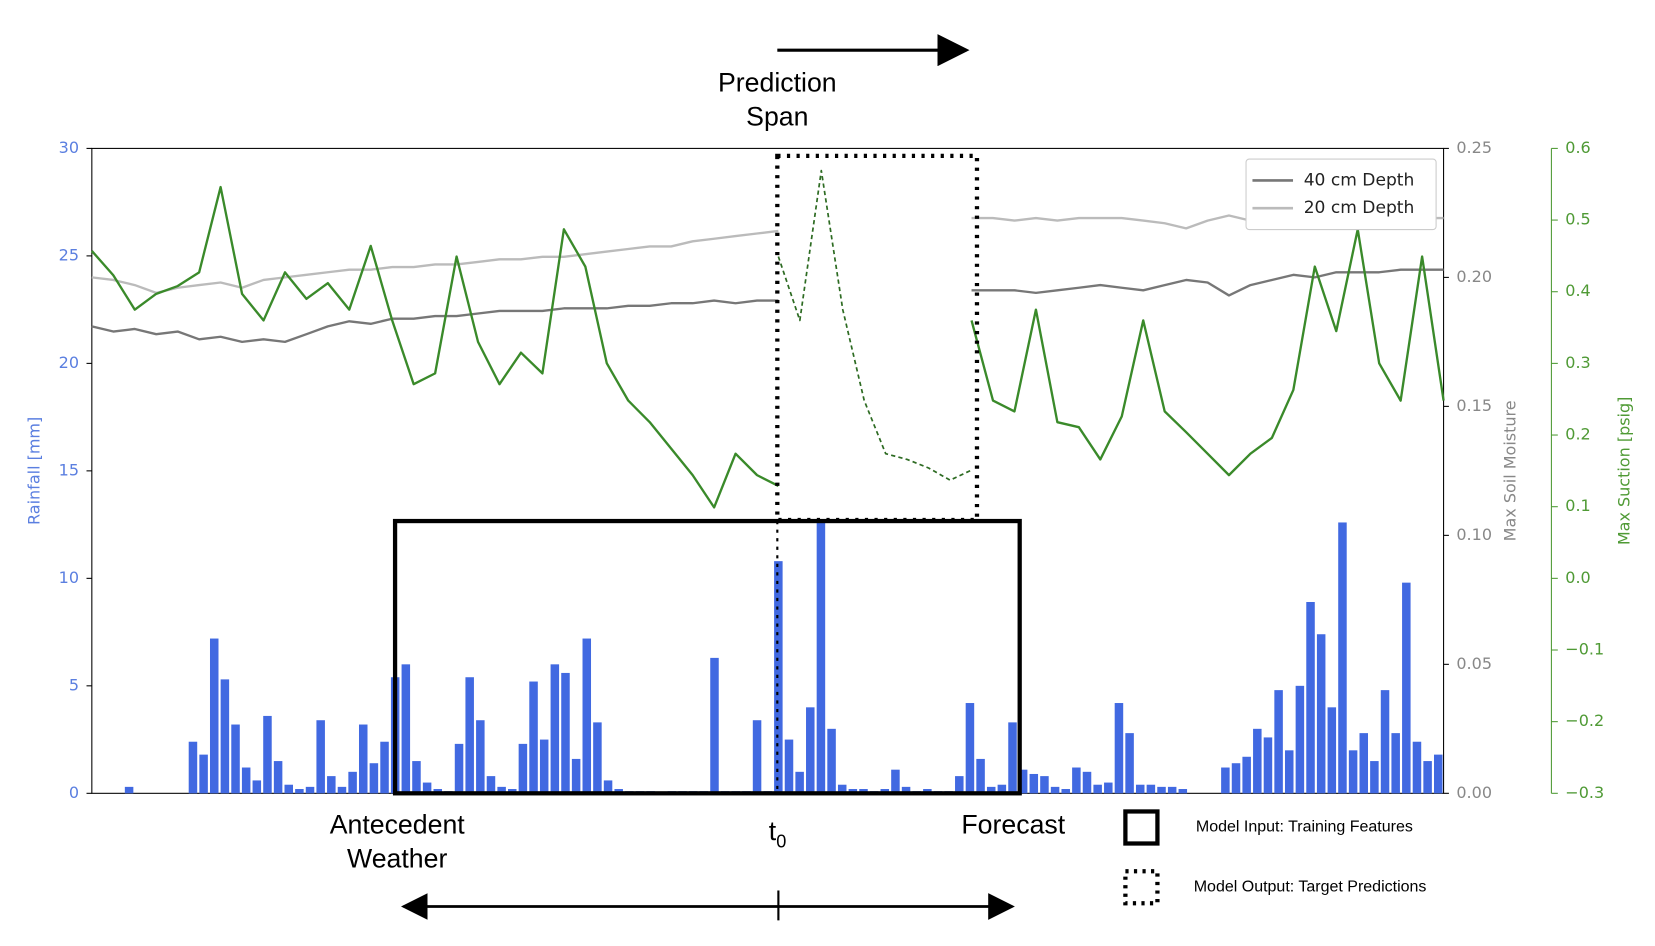  What do you see at coordinates (397, 859) in the screenshot?
I see `annotation: Weather` at bounding box center [397, 859].